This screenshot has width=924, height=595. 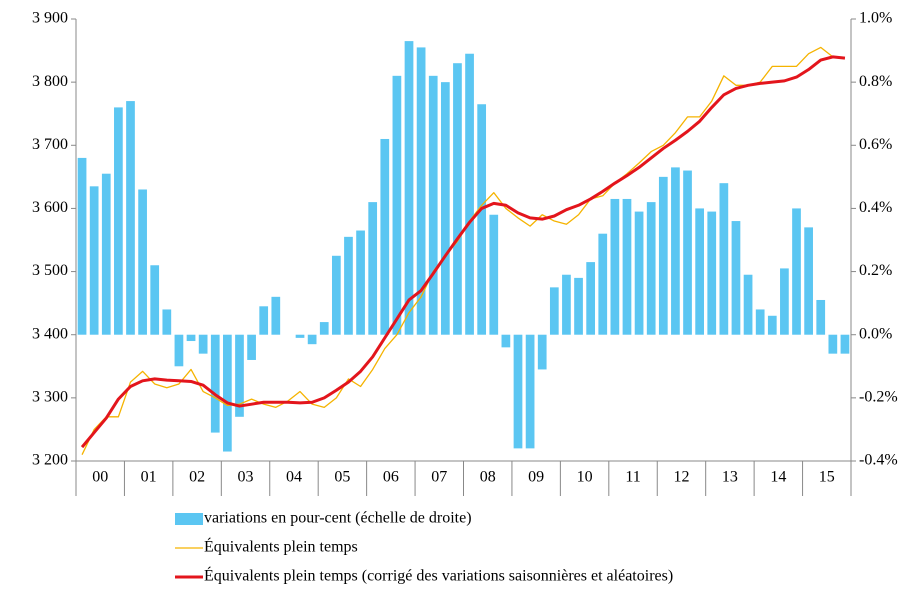 What do you see at coordinates (632, 477) in the screenshot?
I see `x-tick-label: 11` at bounding box center [632, 477].